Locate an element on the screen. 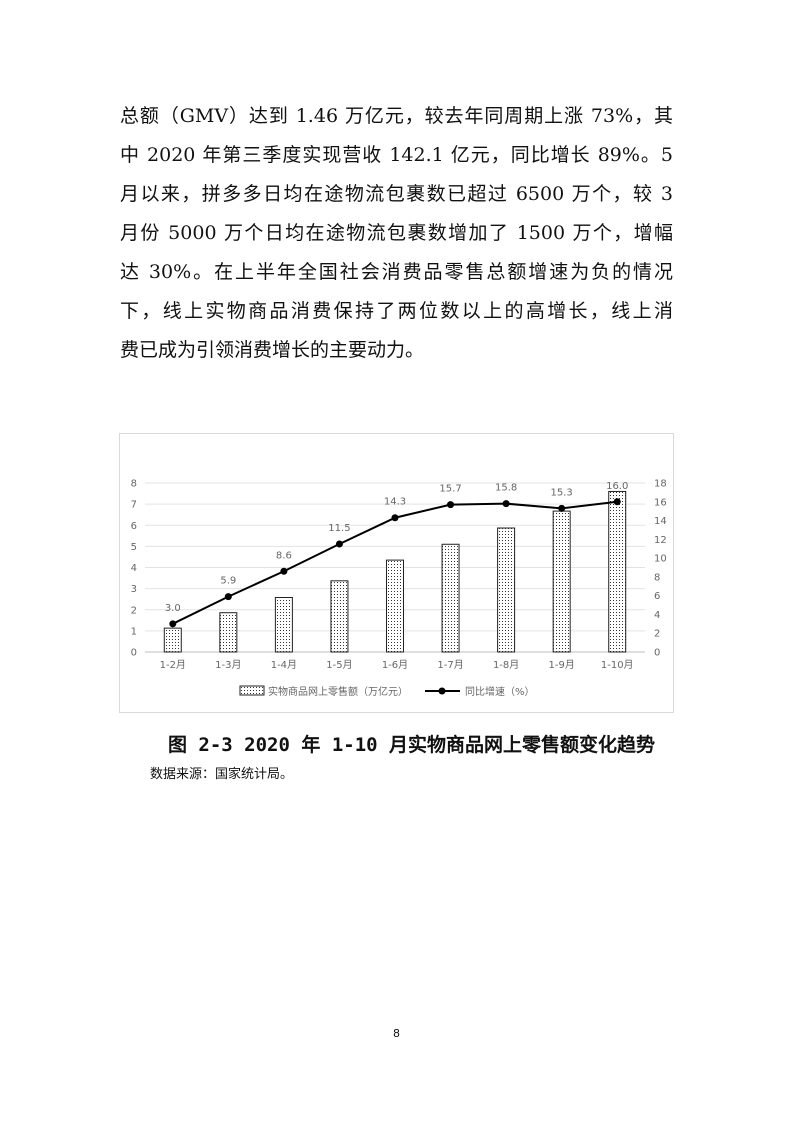 The height and width of the screenshot is (1122, 793). text-line: 月份 5000 万个日均在途物流包裹数增加了 1500 万个，增幅 is located at coordinates (396, 233).